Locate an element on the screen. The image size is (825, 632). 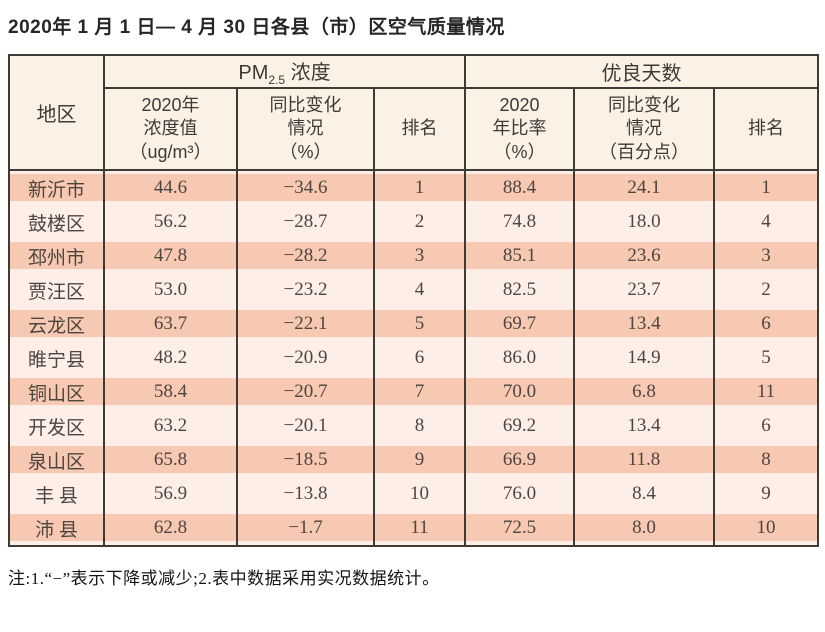
table-row: 泉山区 65.8 −18.5 9 66.9 11.8 8 is located at coordinates (414, 460).